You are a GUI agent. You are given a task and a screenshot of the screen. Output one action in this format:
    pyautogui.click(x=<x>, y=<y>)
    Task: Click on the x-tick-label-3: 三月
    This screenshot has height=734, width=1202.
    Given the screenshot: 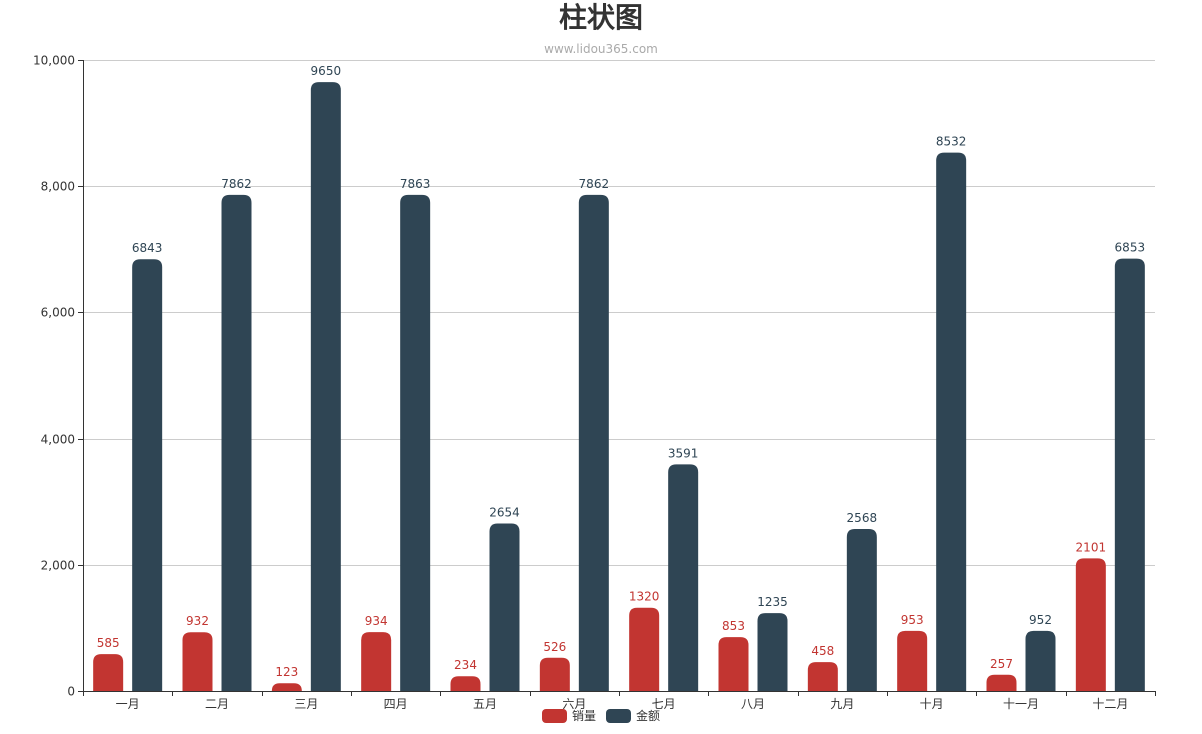 What is the action you would take?
    pyautogui.click(x=306, y=704)
    